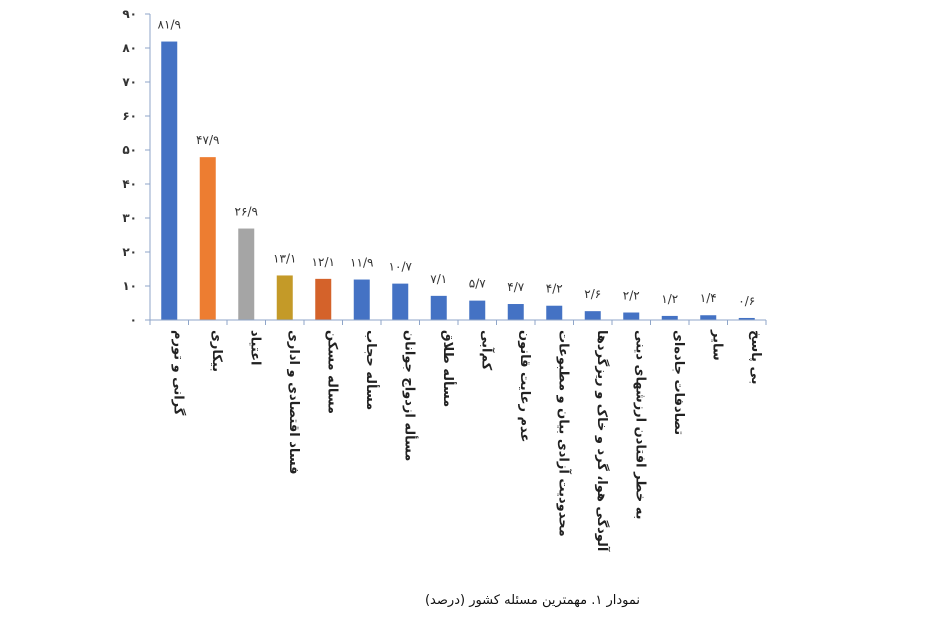  I want to click on bar-value-label: ۱۳/۱, so click(284, 258).